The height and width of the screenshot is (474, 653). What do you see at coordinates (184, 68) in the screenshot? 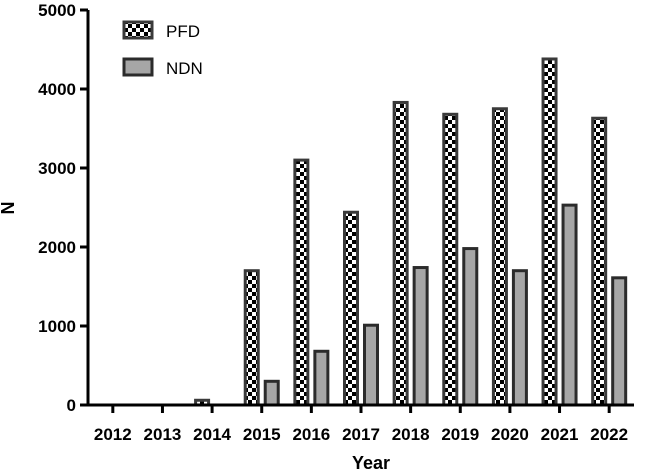
I see `legend-label-ndn: NDN` at bounding box center [184, 68].